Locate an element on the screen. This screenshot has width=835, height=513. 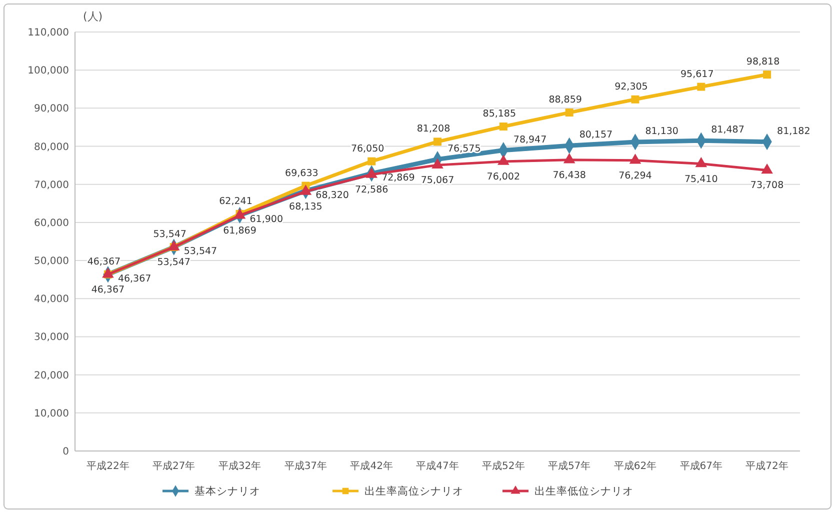
x-tick-label: 平成72年 is located at coordinates (767, 466).